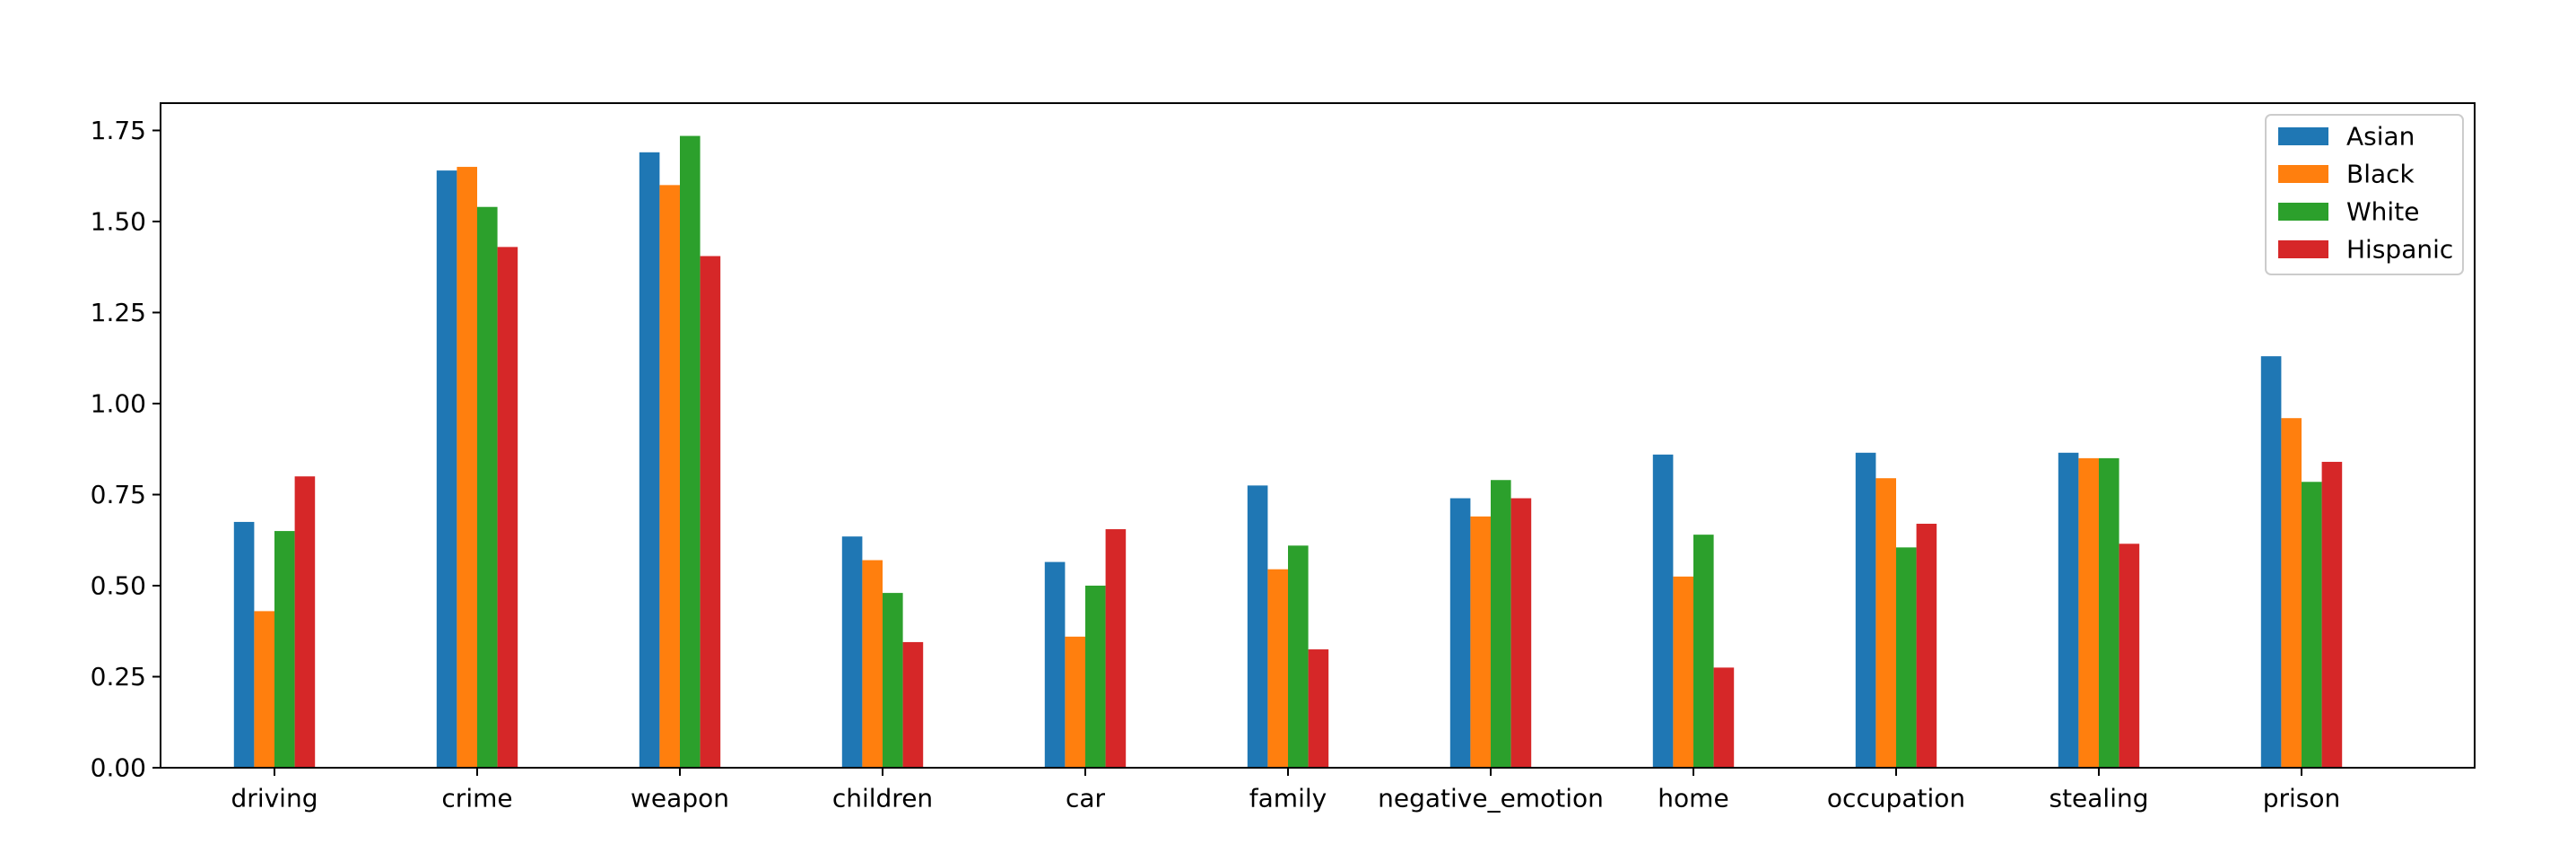 Image resolution: width=2576 pixels, height=861 pixels. I want to click on bar-white-driving, so click(284, 649).